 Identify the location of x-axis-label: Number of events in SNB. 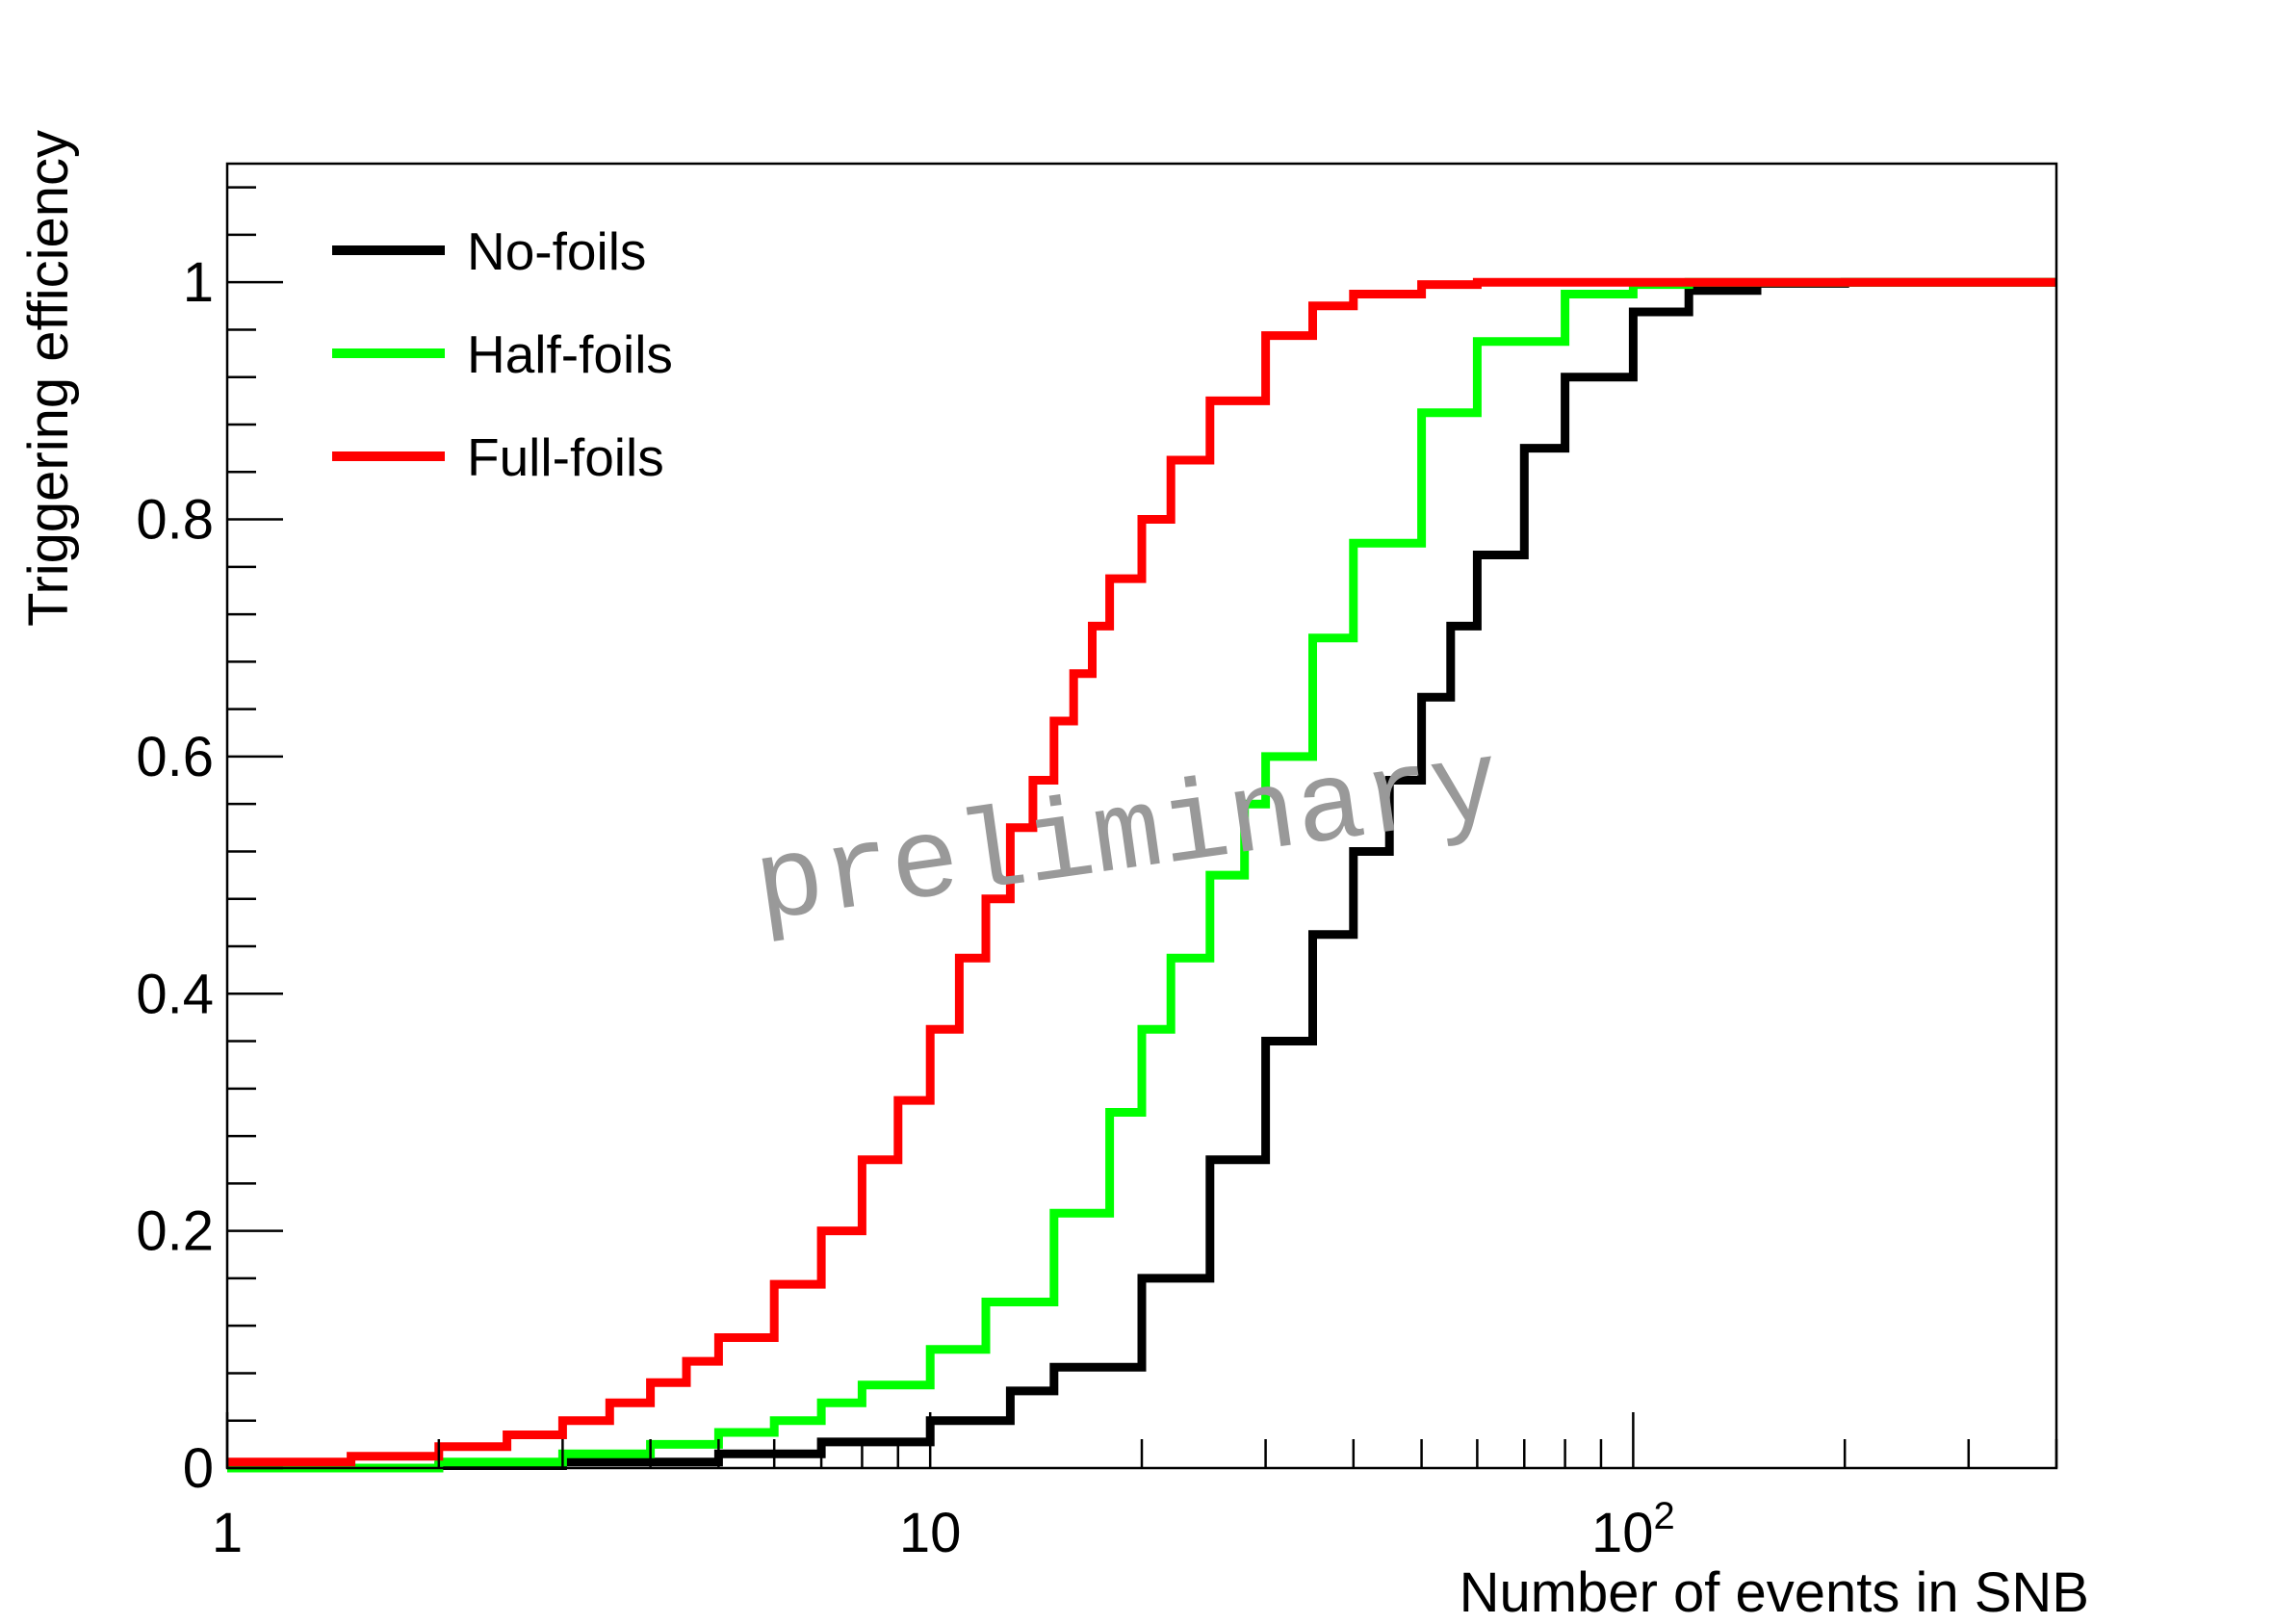
(1774, 1592).